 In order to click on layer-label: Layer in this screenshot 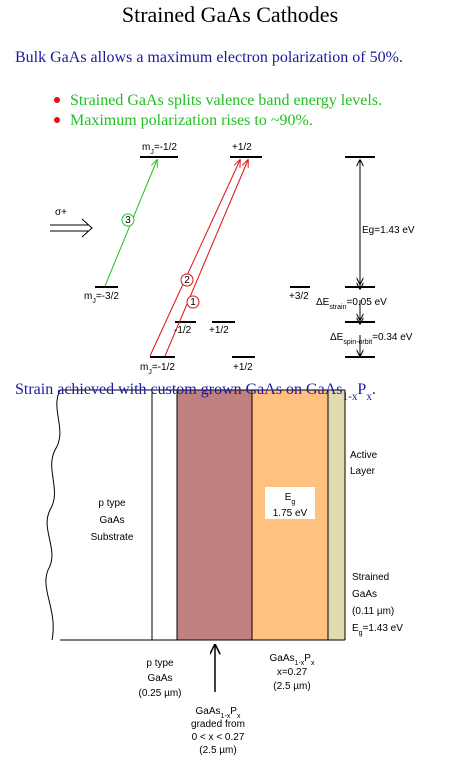, I will do `click(363, 471)`.